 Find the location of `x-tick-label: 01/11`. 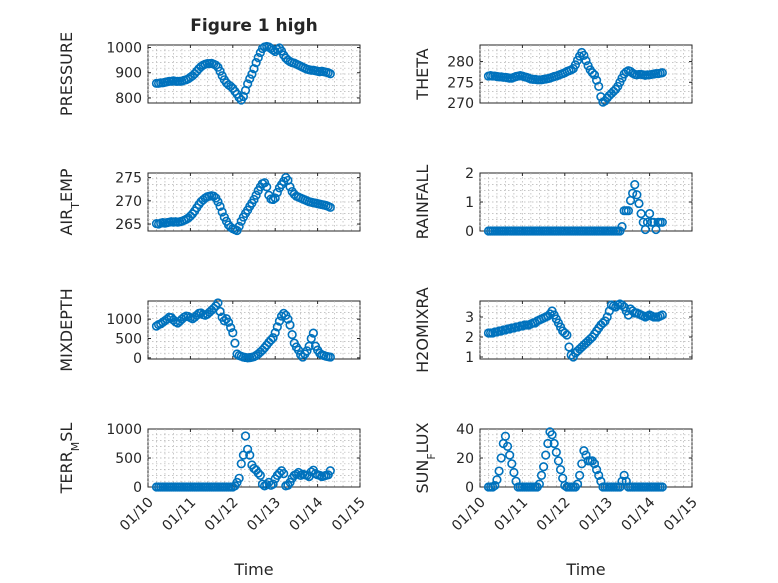

x-tick-label: 01/11 is located at coordinates (511, 515).